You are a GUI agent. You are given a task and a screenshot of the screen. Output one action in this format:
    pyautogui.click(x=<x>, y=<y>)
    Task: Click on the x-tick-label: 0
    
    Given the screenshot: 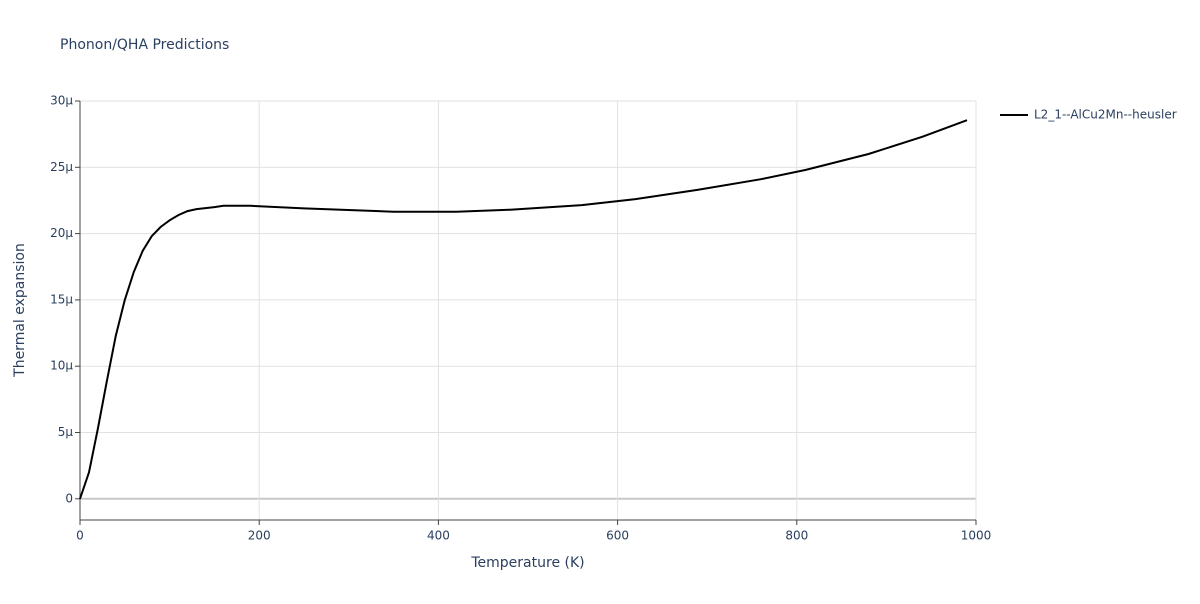 What is the action you would take?
    pyautogui.click(x=80, y=536)
    